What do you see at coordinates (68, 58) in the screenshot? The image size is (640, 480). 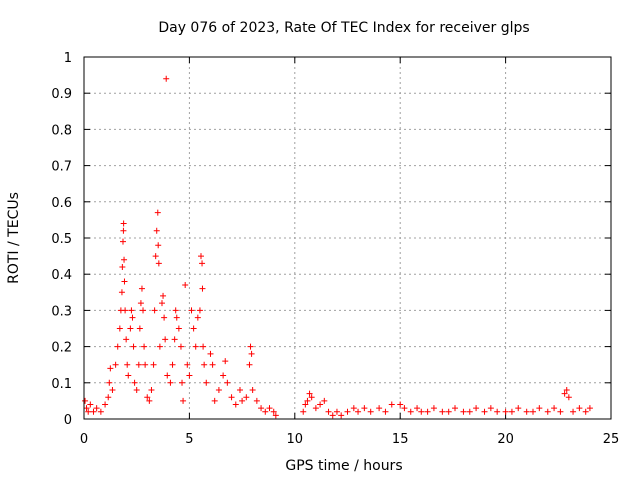 I see `y-tick-label: 1` at bounding box center [68, 58].